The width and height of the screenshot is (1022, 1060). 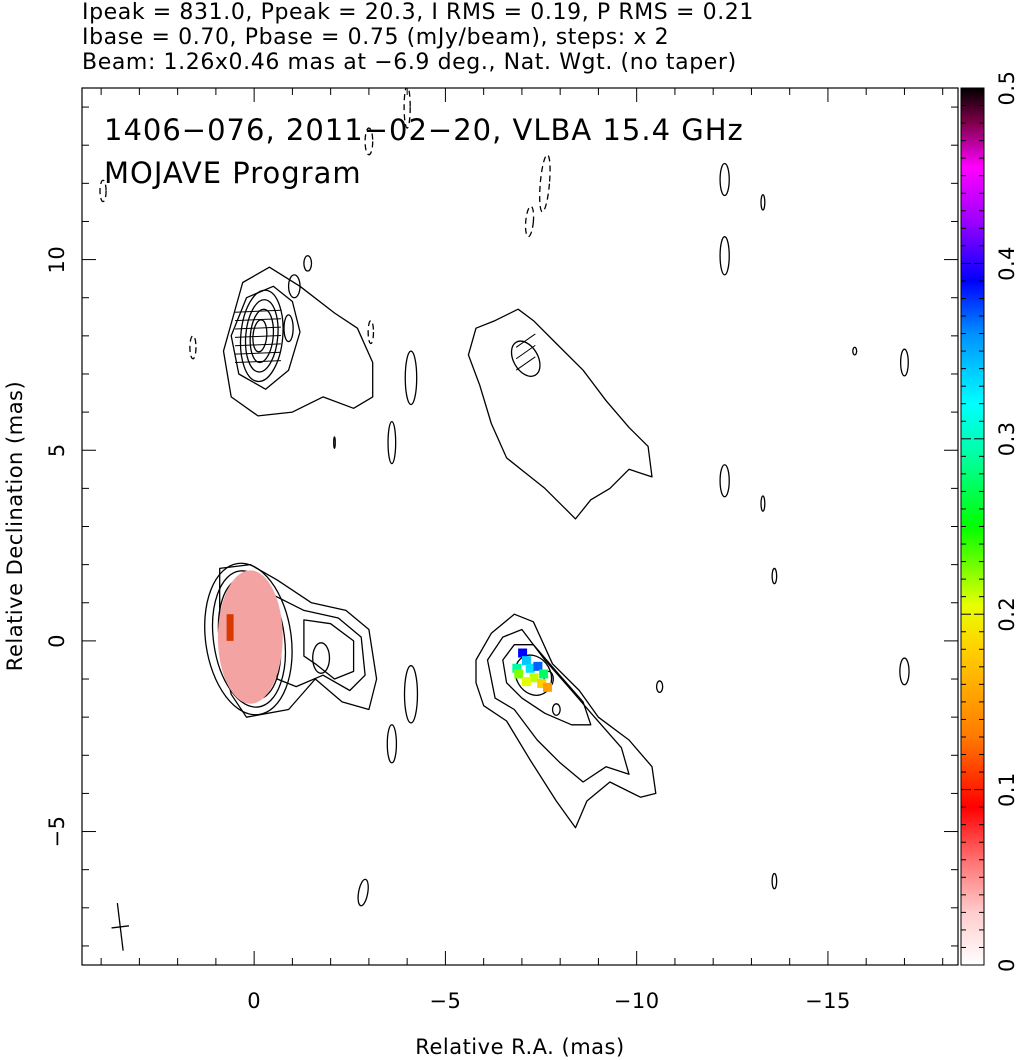 What do you see at coordinates (57, 832) in the screenshot?
I see `y-tick-label: −5` at bounding box center [57, 832].